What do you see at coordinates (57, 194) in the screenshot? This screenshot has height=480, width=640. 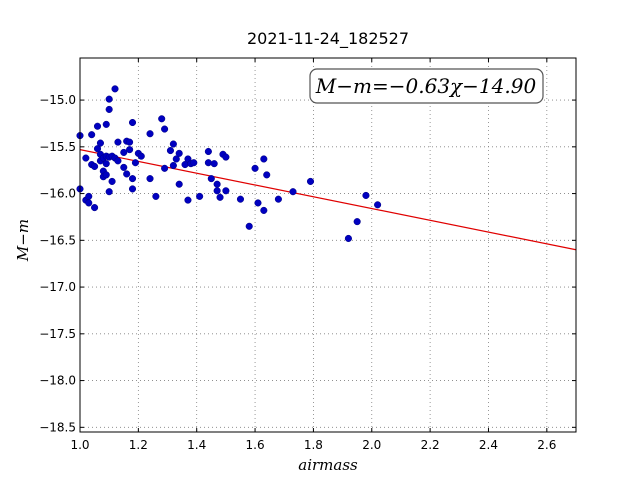 I see `y-tick-label: −16.0` at bounding box center [57, 194].